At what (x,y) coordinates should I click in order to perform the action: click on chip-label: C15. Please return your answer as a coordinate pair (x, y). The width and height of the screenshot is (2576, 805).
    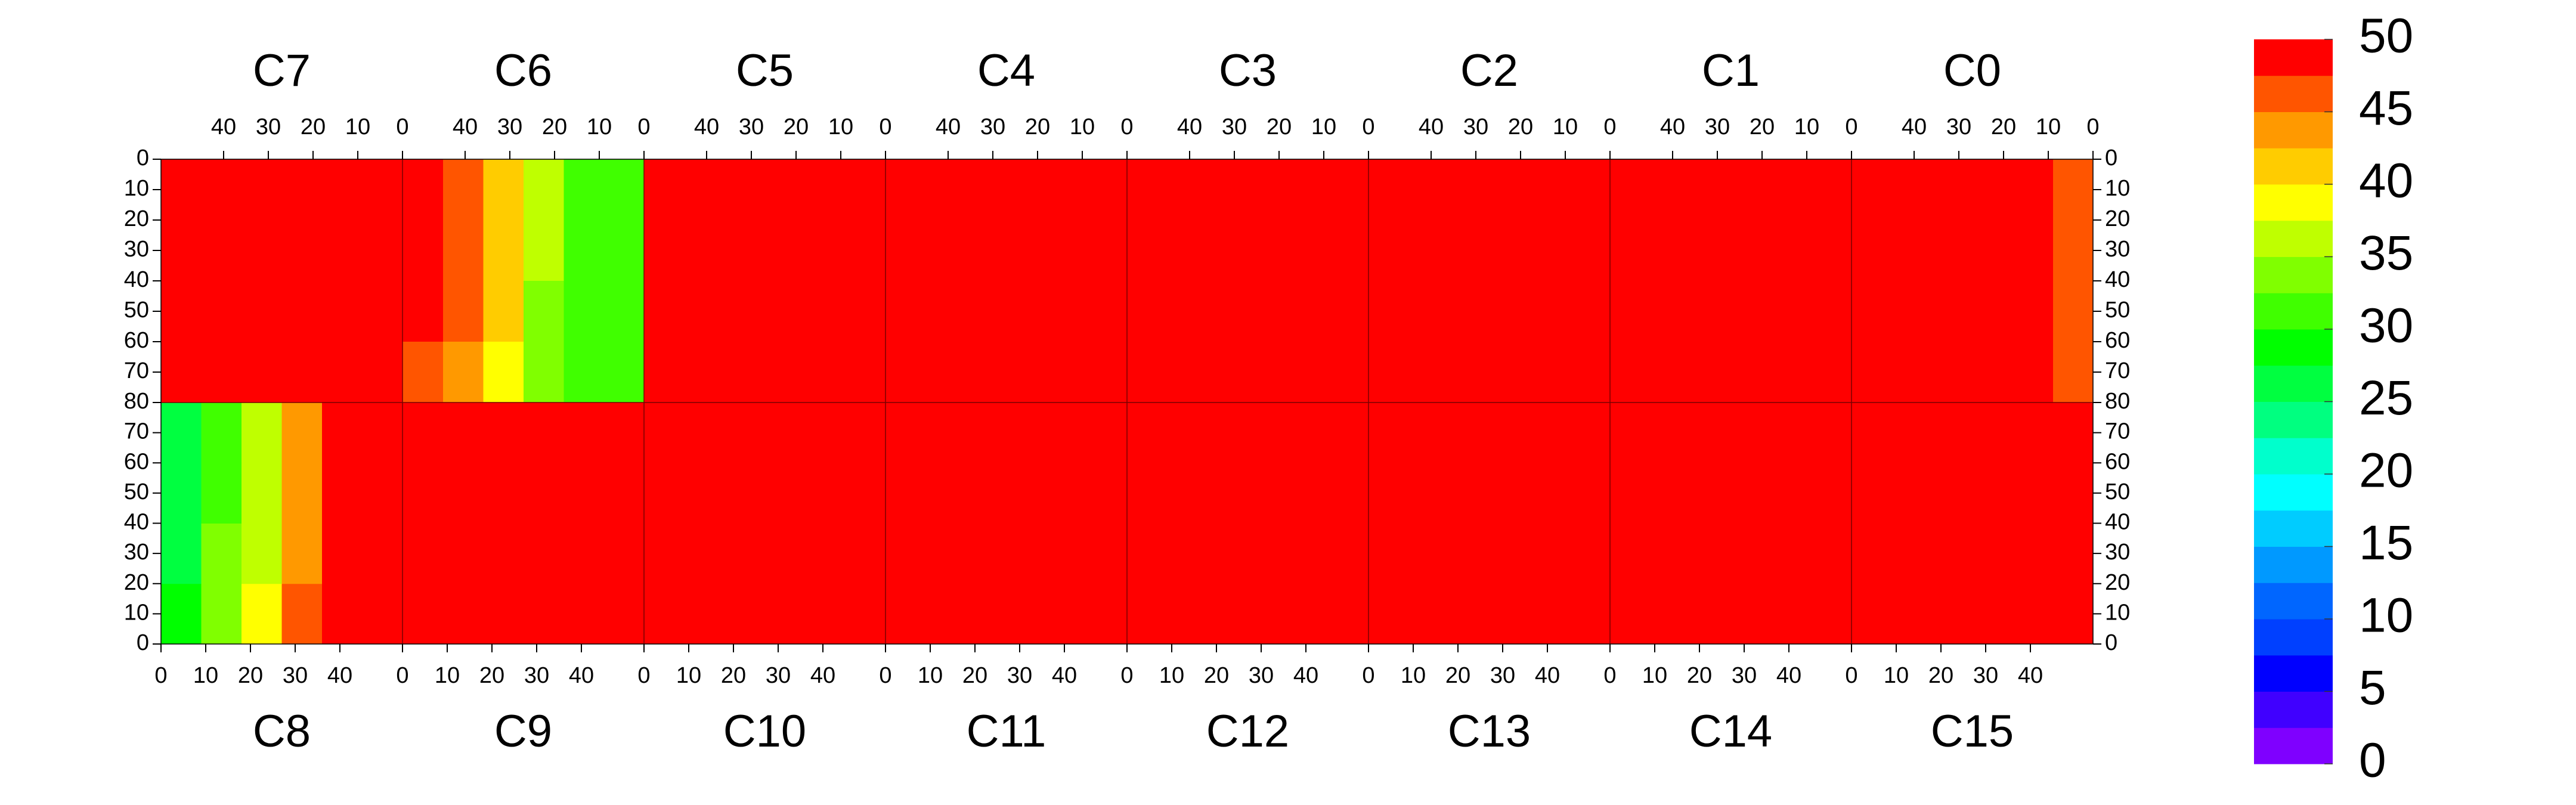
    Looking at the image, I should click on (1973, 732).